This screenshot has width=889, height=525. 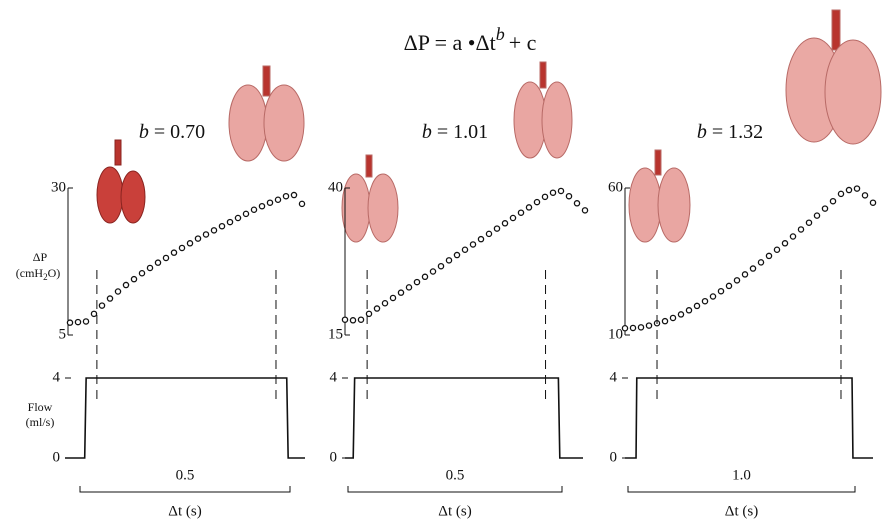 I want to click on y-tick-label: 30, so click(x=58, y=187).